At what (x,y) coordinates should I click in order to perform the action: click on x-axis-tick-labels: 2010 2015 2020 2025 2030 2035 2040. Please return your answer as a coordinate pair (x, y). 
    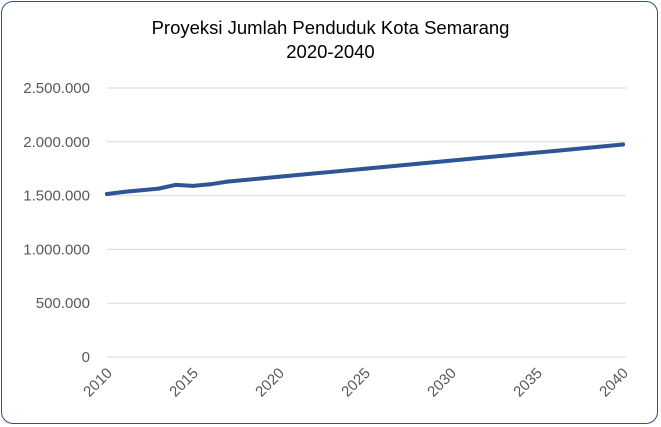
    Looking at the image, I should click on (356, 383).